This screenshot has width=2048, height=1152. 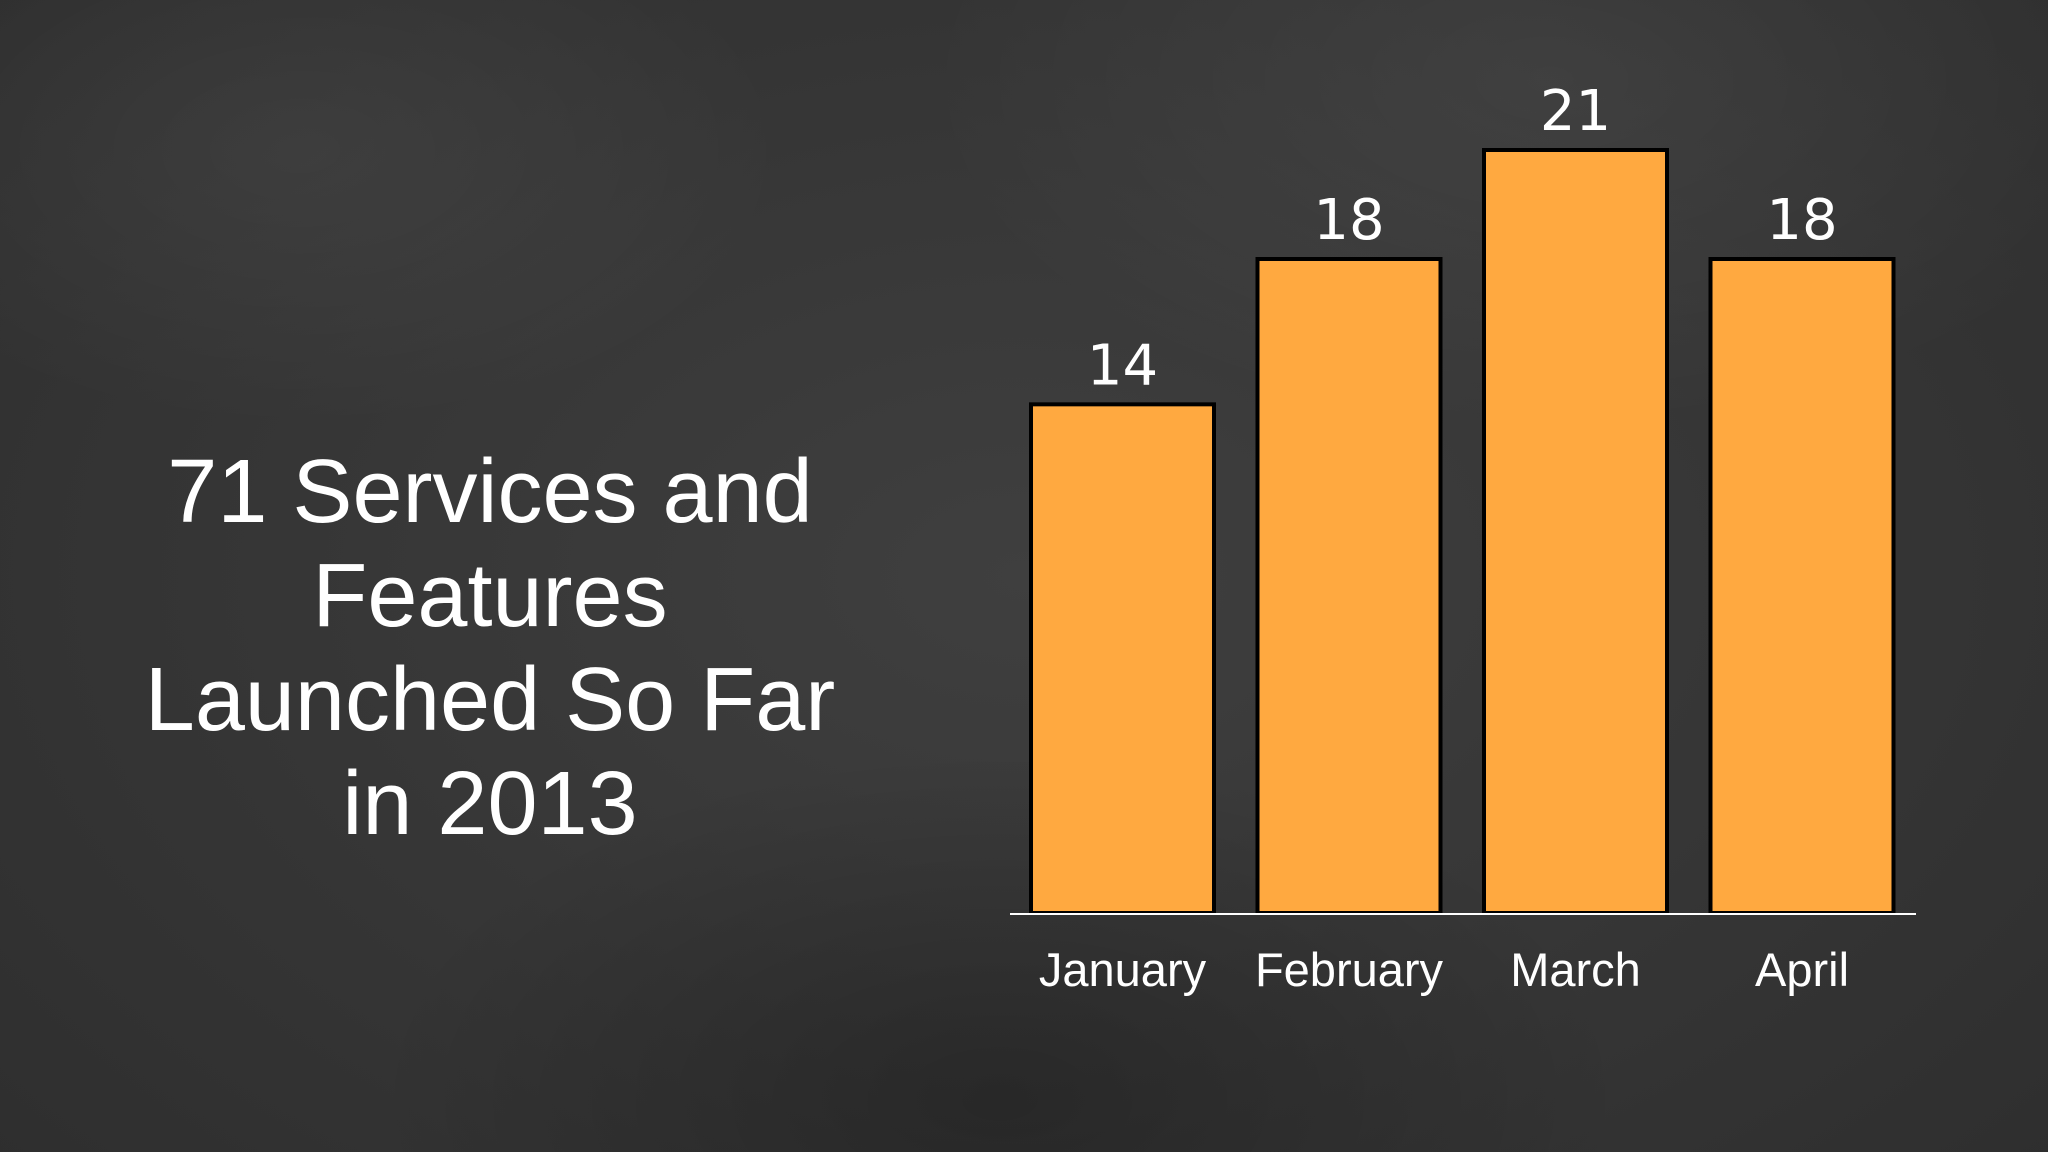 I want to click on bar-april, so click(x=1802, y=586).